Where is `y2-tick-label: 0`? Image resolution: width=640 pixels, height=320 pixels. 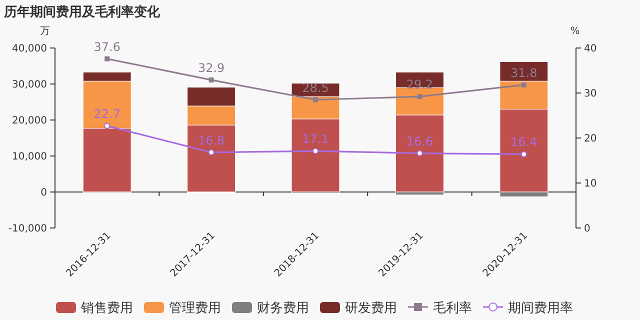 y2-tick-label: 0 is located at coordinates (587, 229).